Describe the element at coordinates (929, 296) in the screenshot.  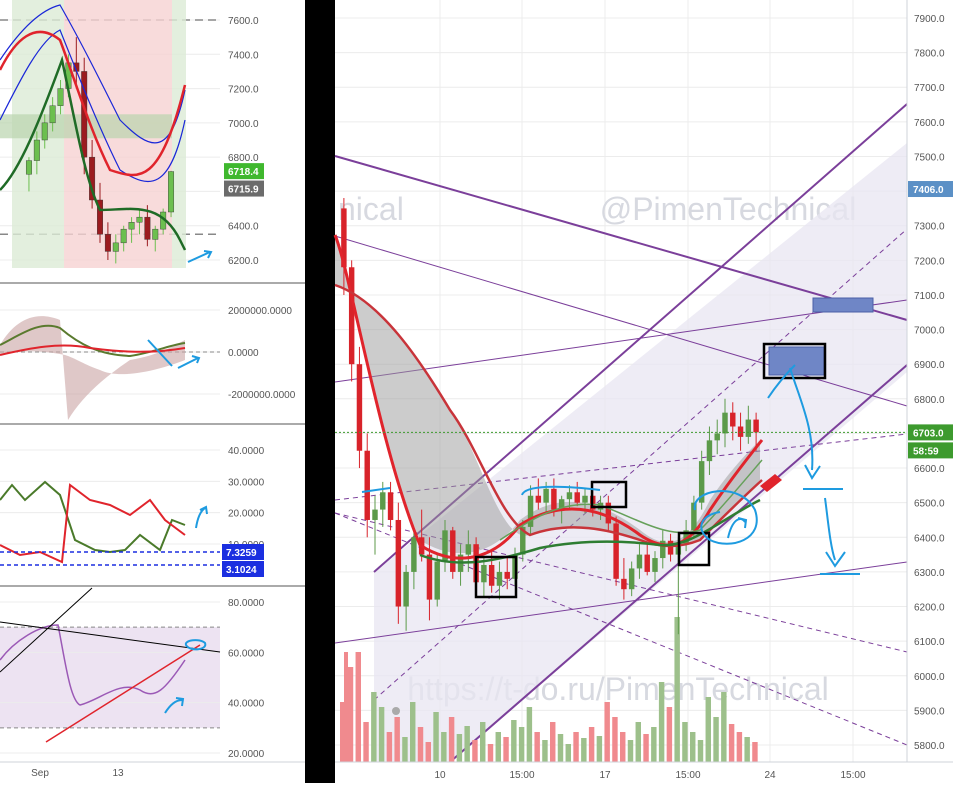
I see `main-price-tick: 7100.0` at that location.